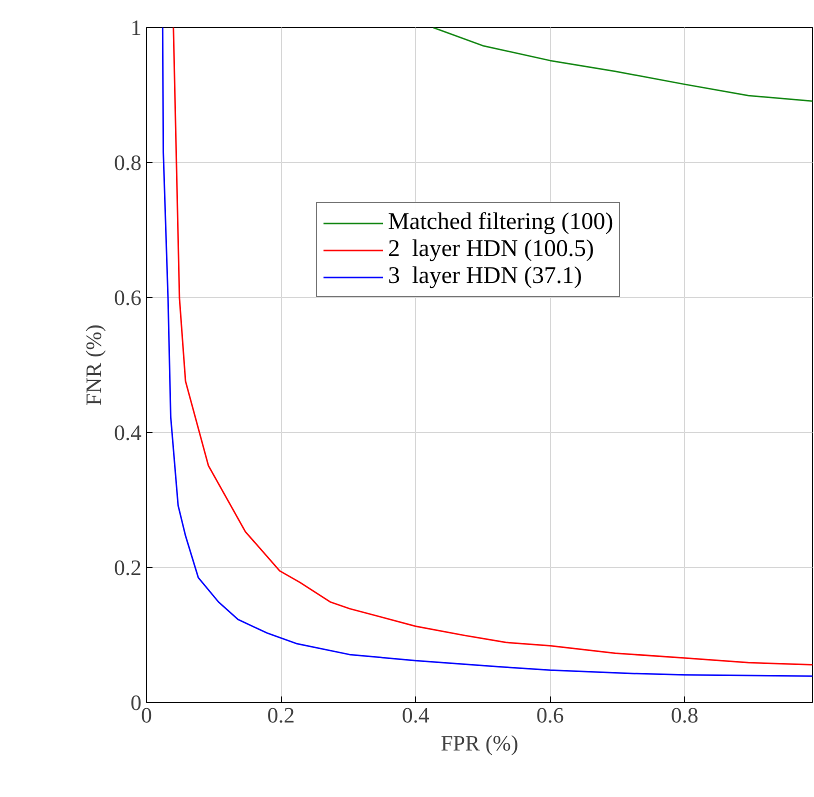  What do you see at coordinates (479, 743) in the screenshot?
I see `x-axis-title: FPR (%)` at bounding box center [479, 743].